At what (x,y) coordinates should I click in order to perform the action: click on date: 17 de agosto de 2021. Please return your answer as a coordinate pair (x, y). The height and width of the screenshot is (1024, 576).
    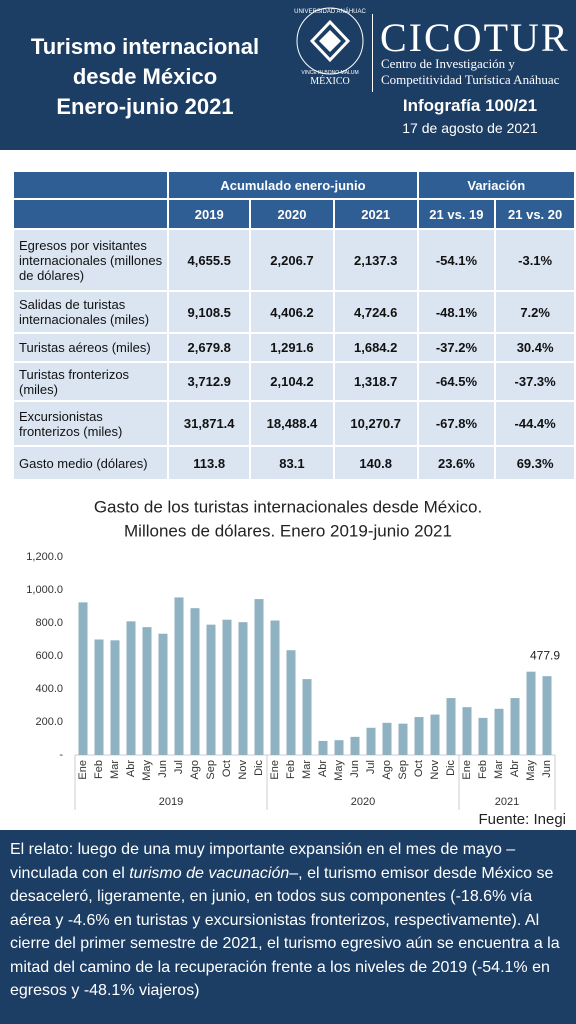
    Looking at the image, I should click on (470, 128).